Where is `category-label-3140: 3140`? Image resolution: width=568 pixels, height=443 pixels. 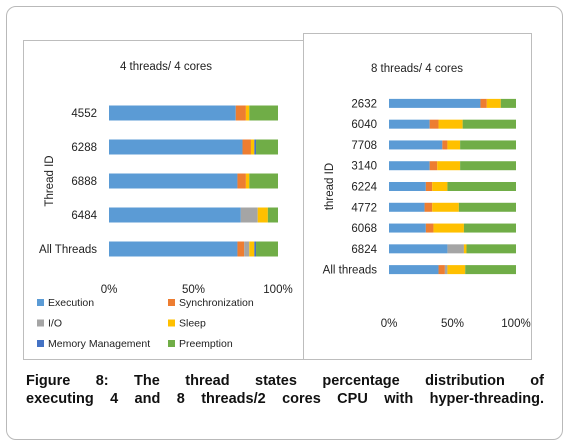
category-label-3140: 3140 is located at coordinates (364, 167).